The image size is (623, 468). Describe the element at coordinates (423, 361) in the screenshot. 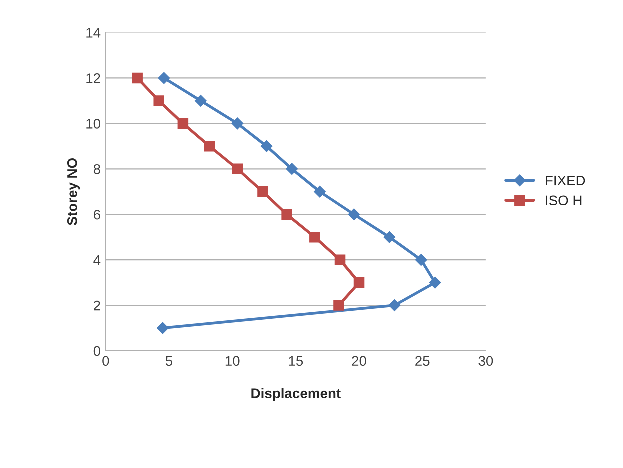

I see `x-tick-label: 25` at that location.